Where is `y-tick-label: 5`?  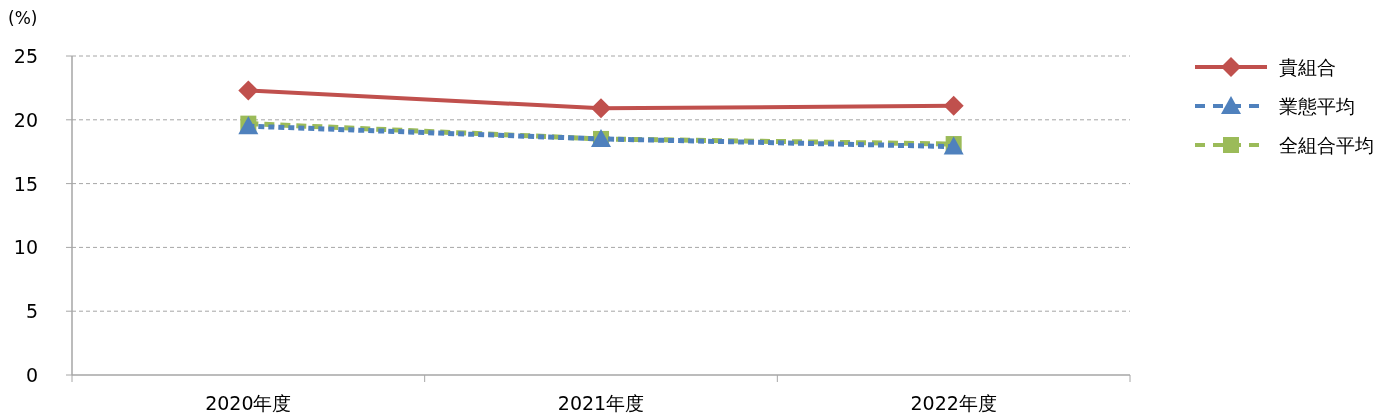
y-tick-label: 5 is located at coordinates (31, 311).